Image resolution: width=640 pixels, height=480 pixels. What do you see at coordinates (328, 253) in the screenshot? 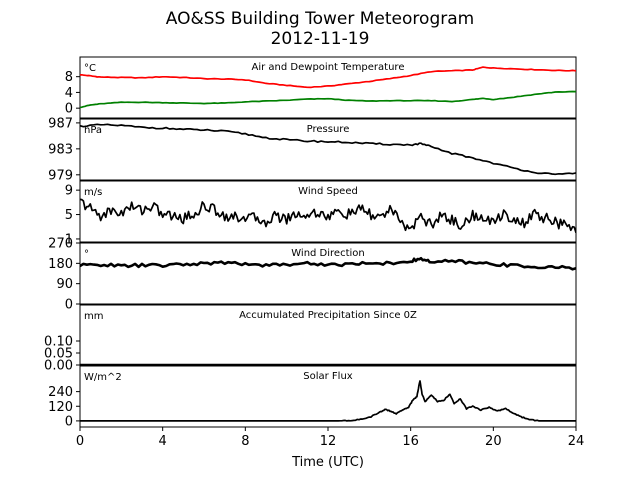
I see `panel-title-wind-direction: Wind Direction` at bounding box center [328, 253].